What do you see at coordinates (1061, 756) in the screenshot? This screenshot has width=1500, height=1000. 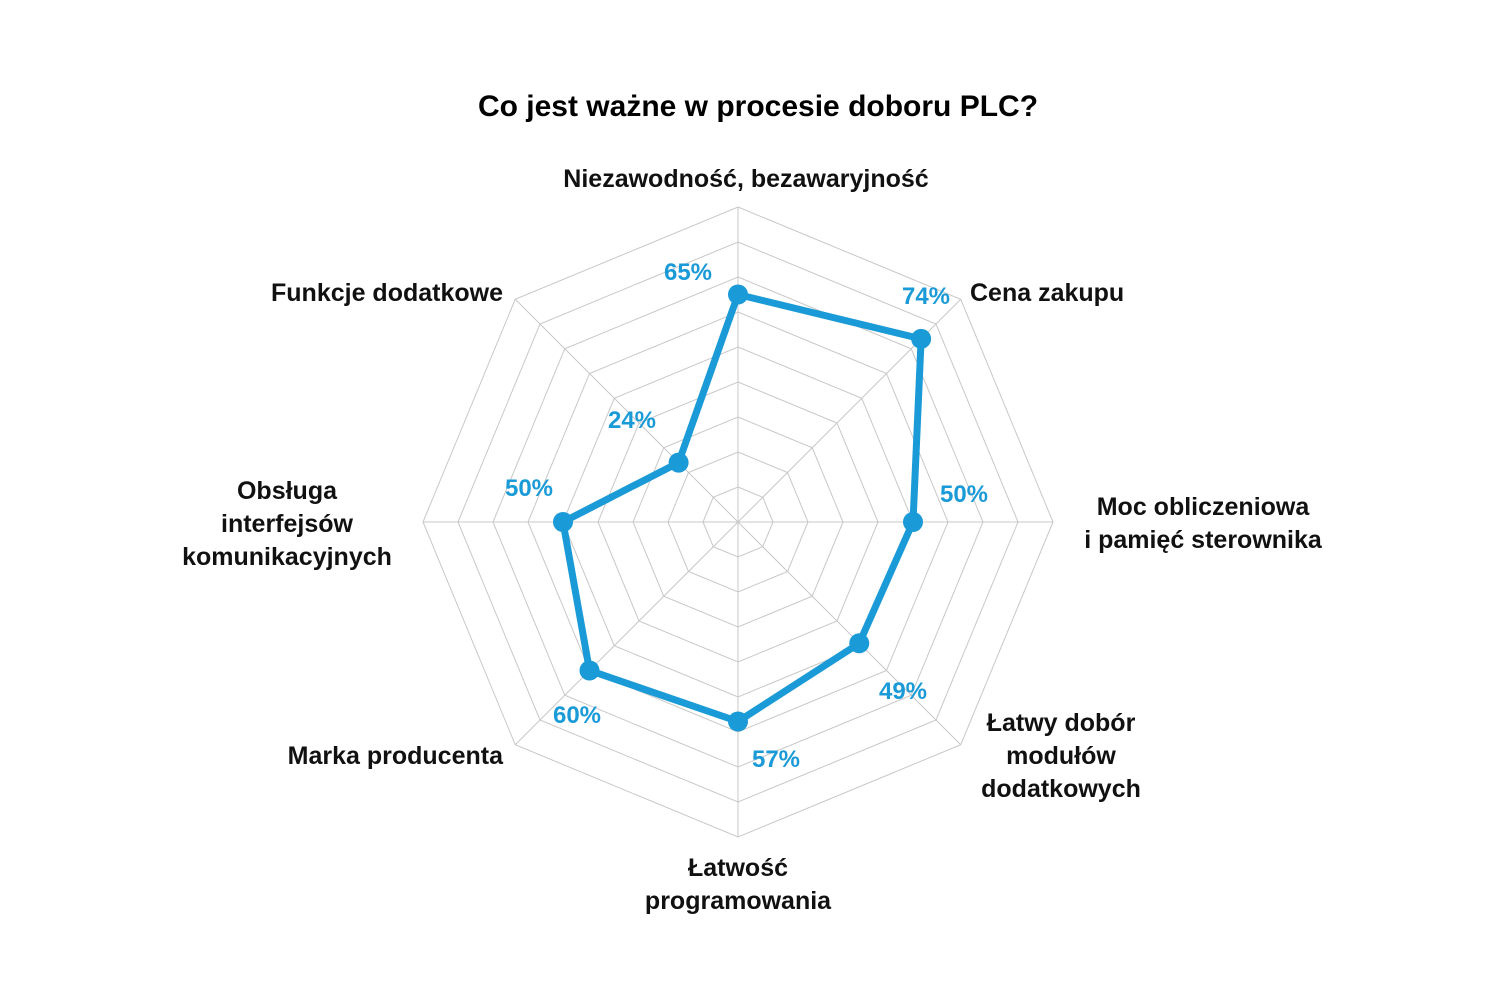 I see `category-label: Łatwy dobór modułów dodatkowych` at bounding box center [1061, 756].